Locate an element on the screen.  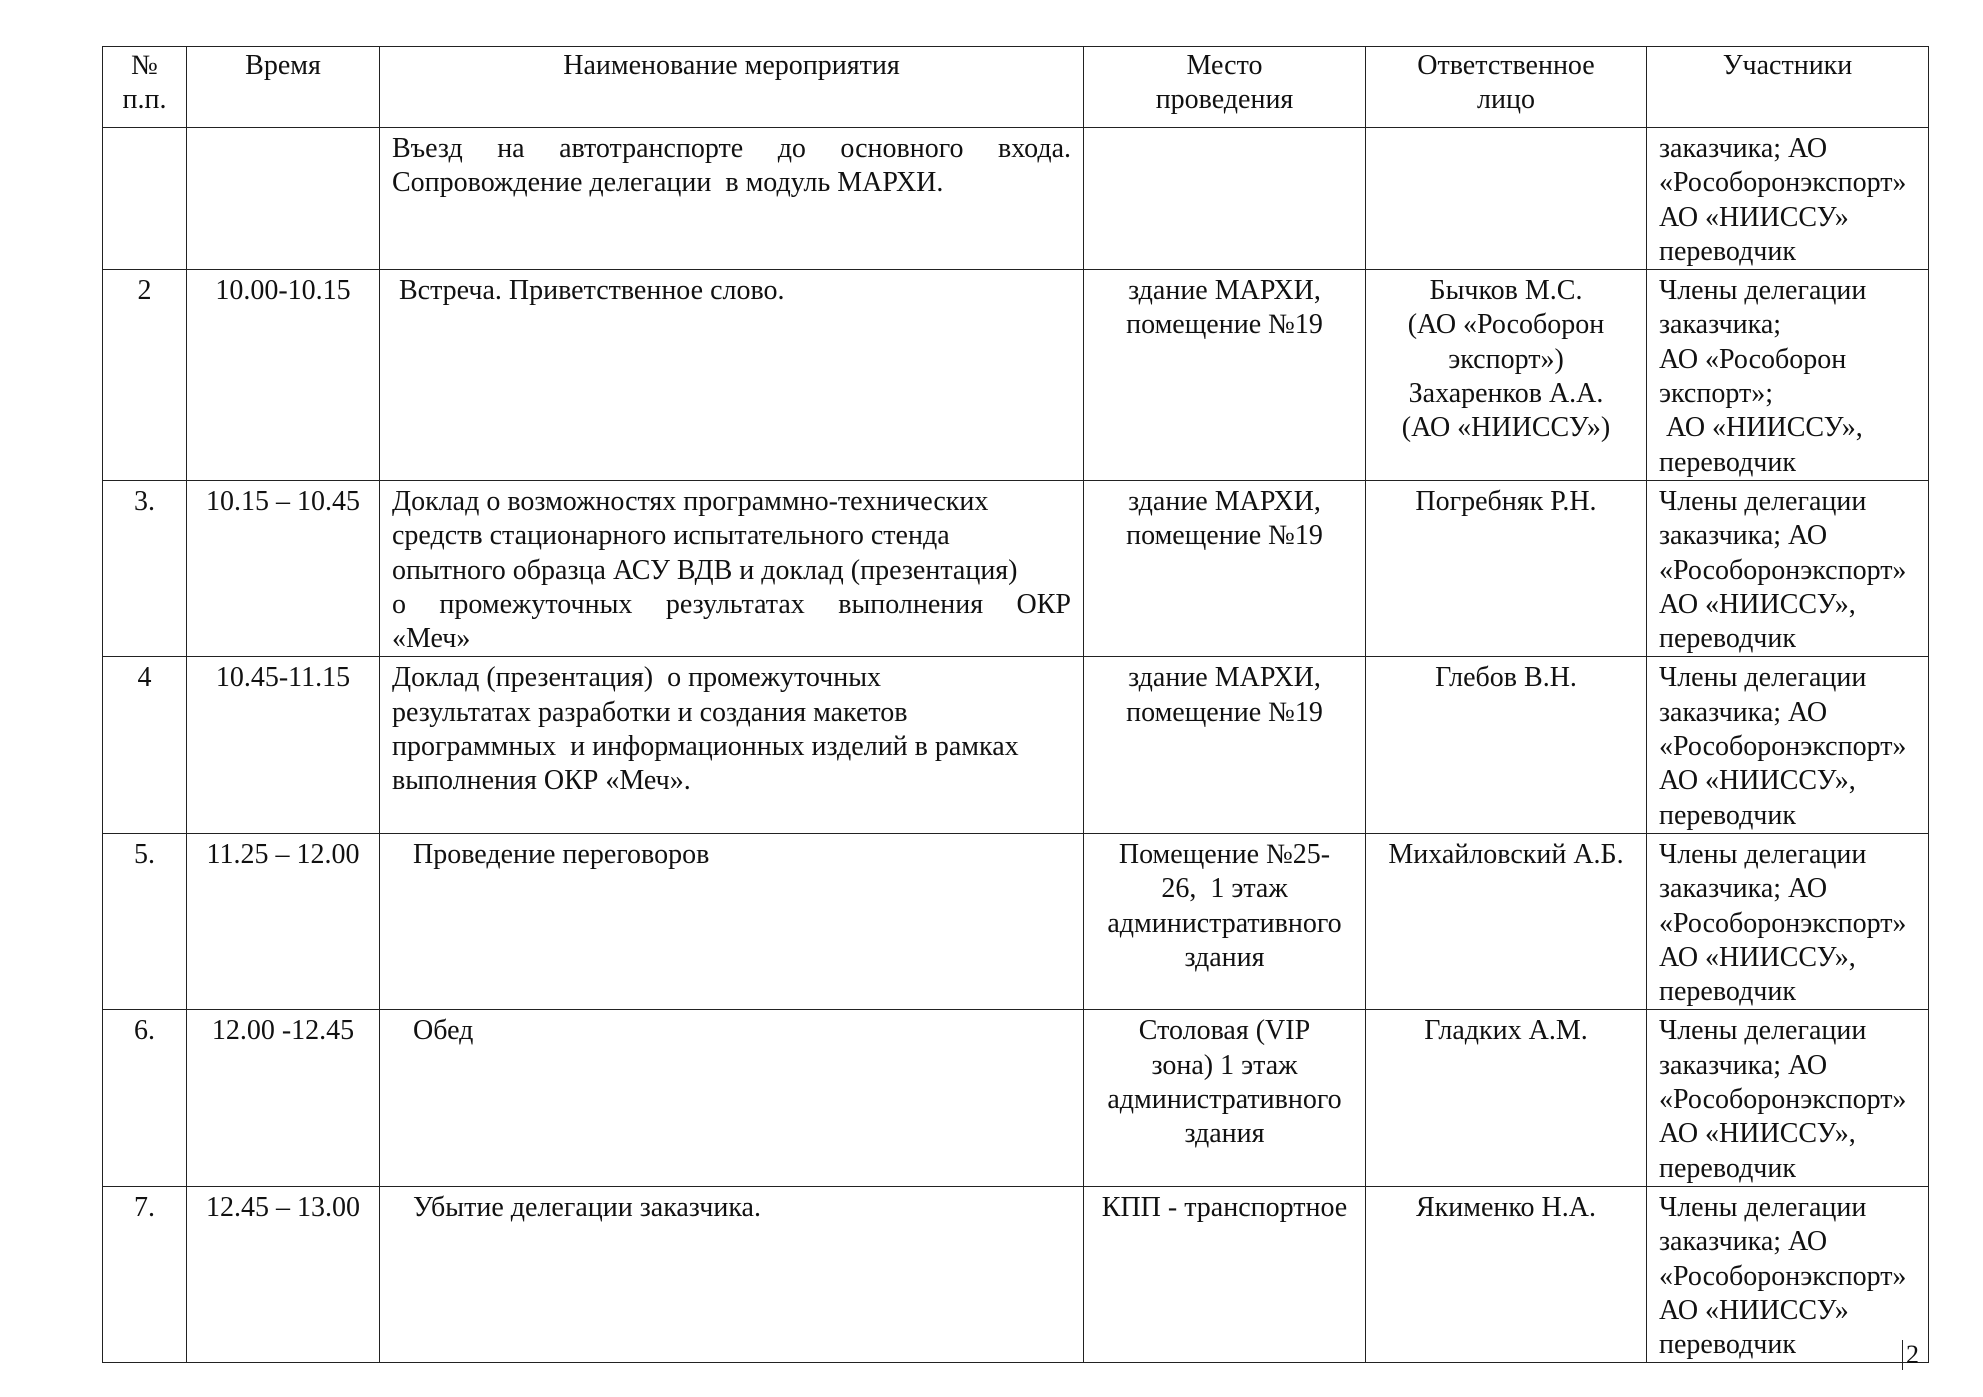
cell-responsible: Михайловский А.Б. is located at coordinates (1506, 921).